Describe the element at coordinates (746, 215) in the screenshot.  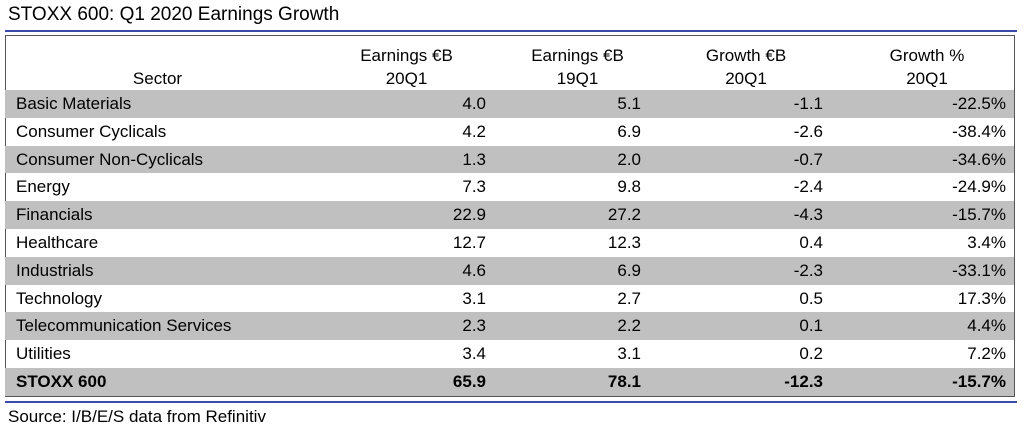
I see `cell-growth-eur: -4.3` at that location.